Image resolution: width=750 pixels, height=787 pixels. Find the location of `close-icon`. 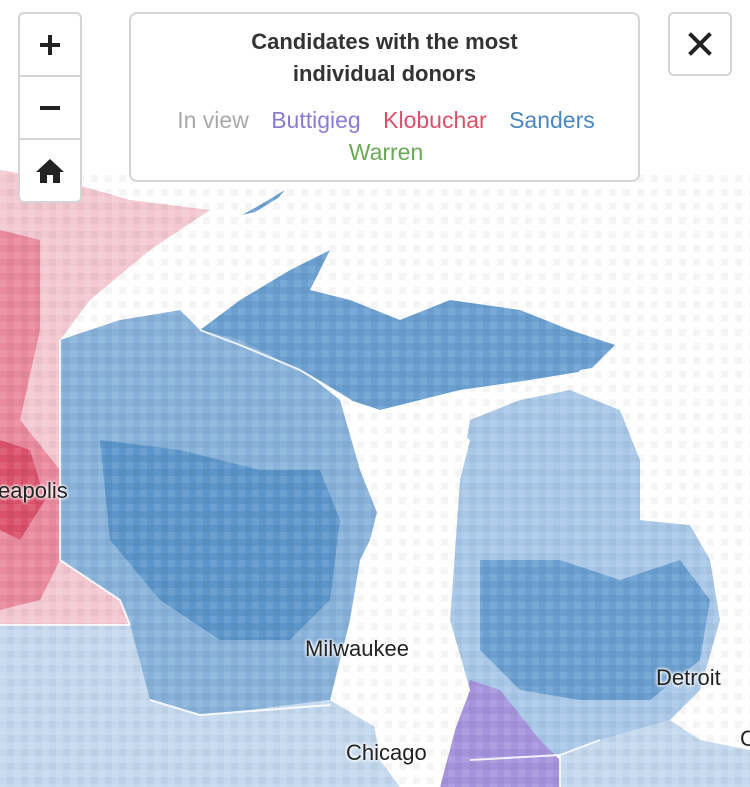

close-icon is located at coordinates (700, 44).